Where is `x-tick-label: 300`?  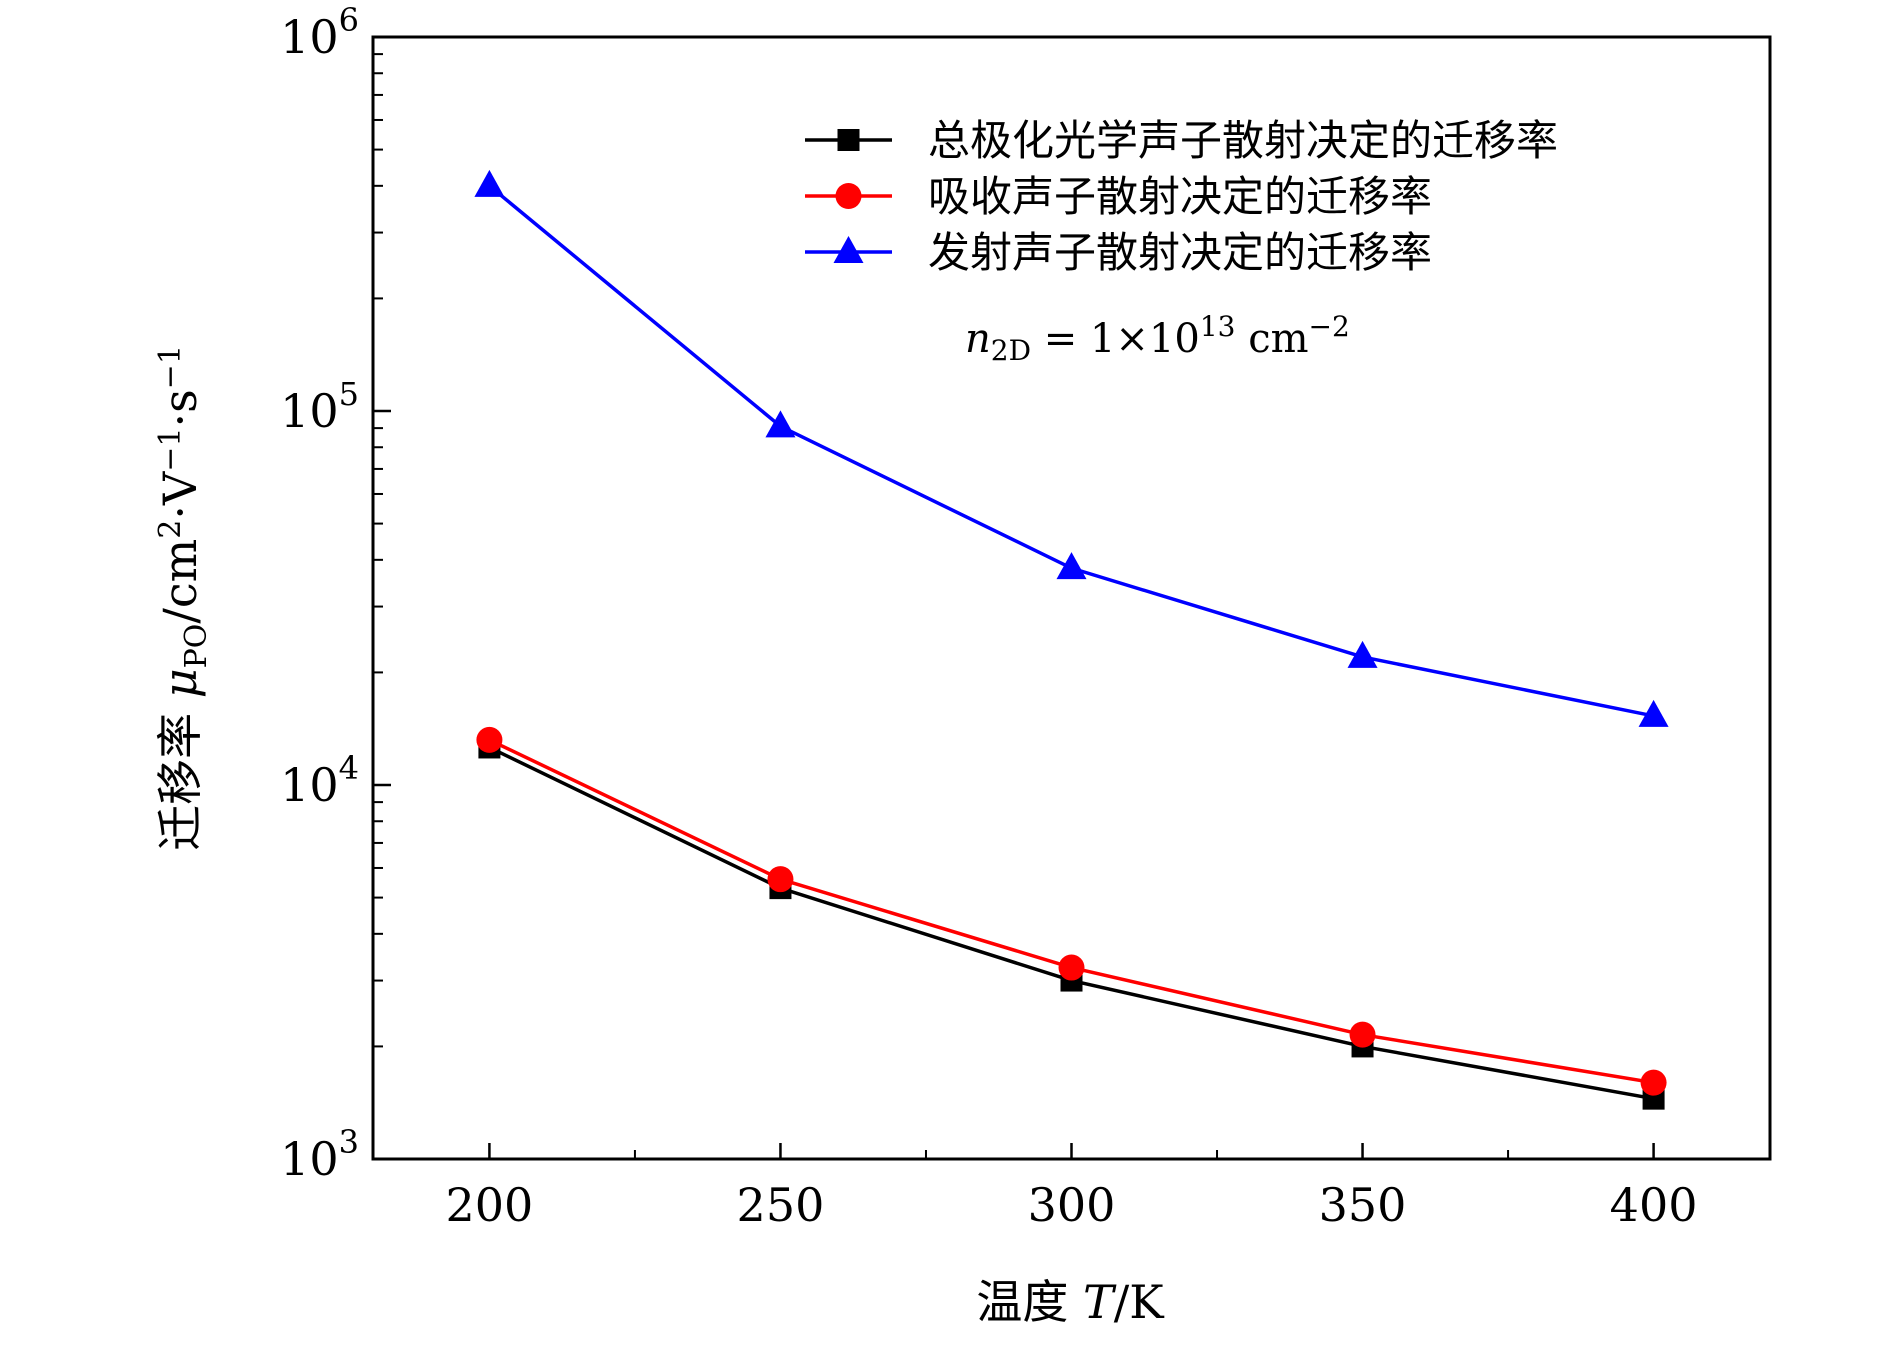 x-tick-label: 300 is located at coordinates (1072, 1205).